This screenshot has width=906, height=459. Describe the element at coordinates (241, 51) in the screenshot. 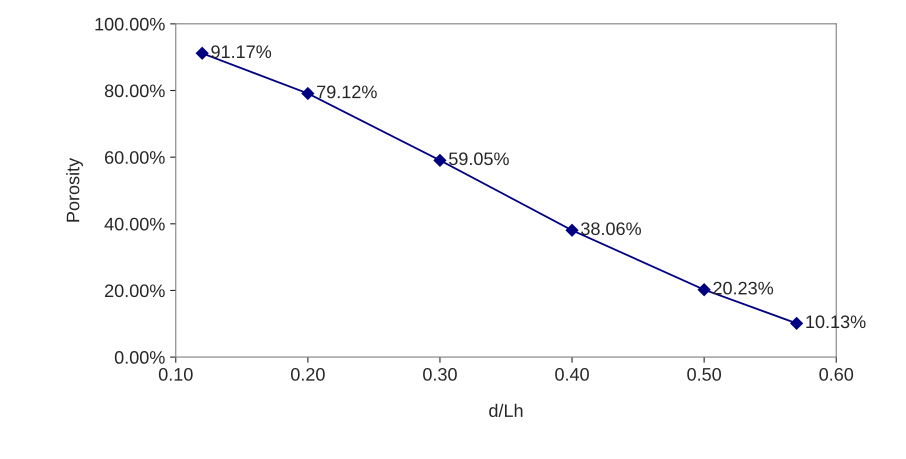

I see `data-label: 91.17%` at that location.